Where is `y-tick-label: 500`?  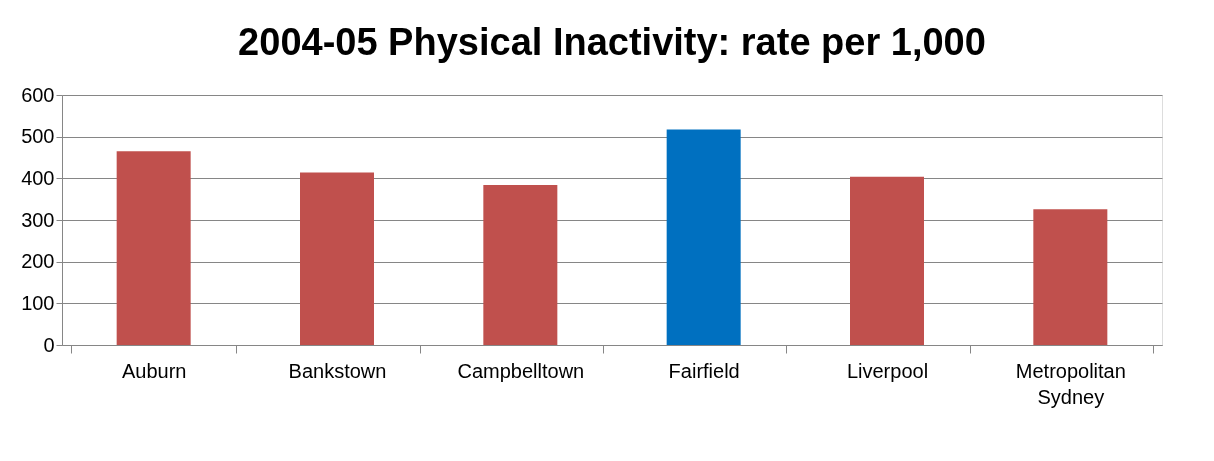
y-tick-label: 500 is located at coordinates (38, 136).